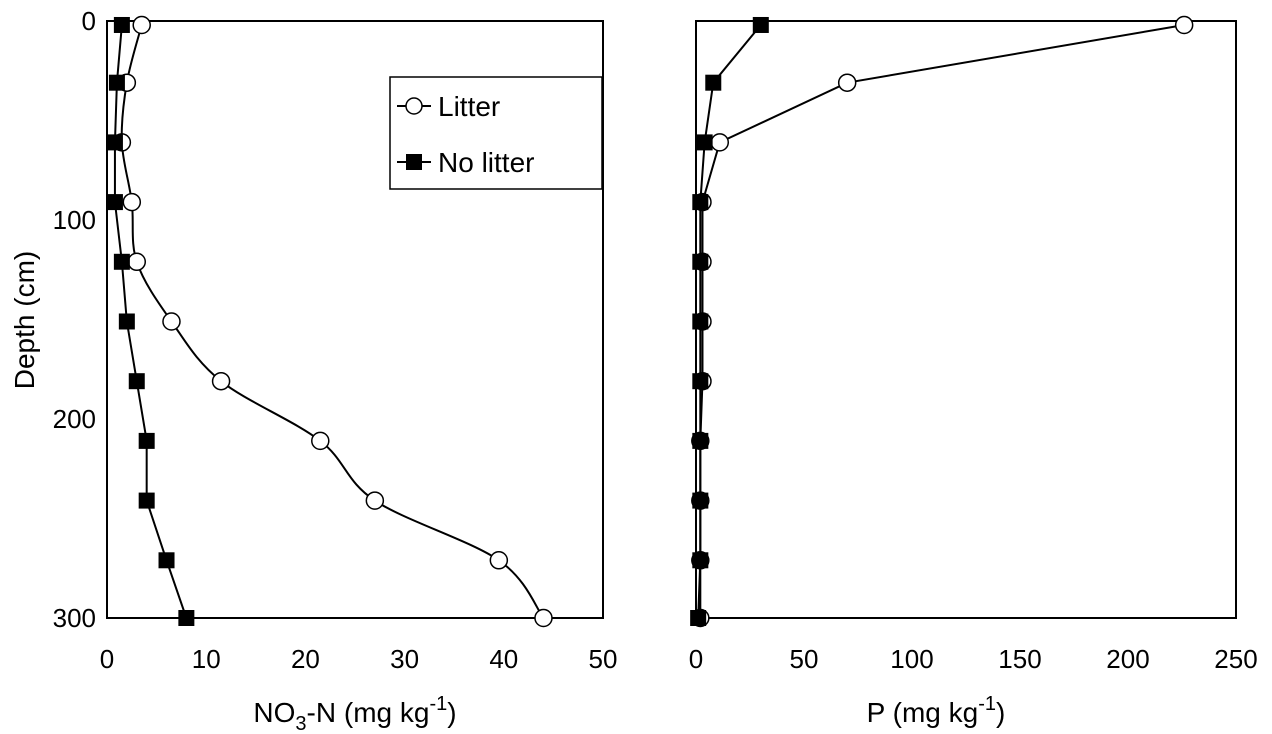 The image size is (1272, 734). What do you see at coordinates (414, 162) in the screenshot?
I see `legend-nolitter-marker` at bounding box center [414, 162].